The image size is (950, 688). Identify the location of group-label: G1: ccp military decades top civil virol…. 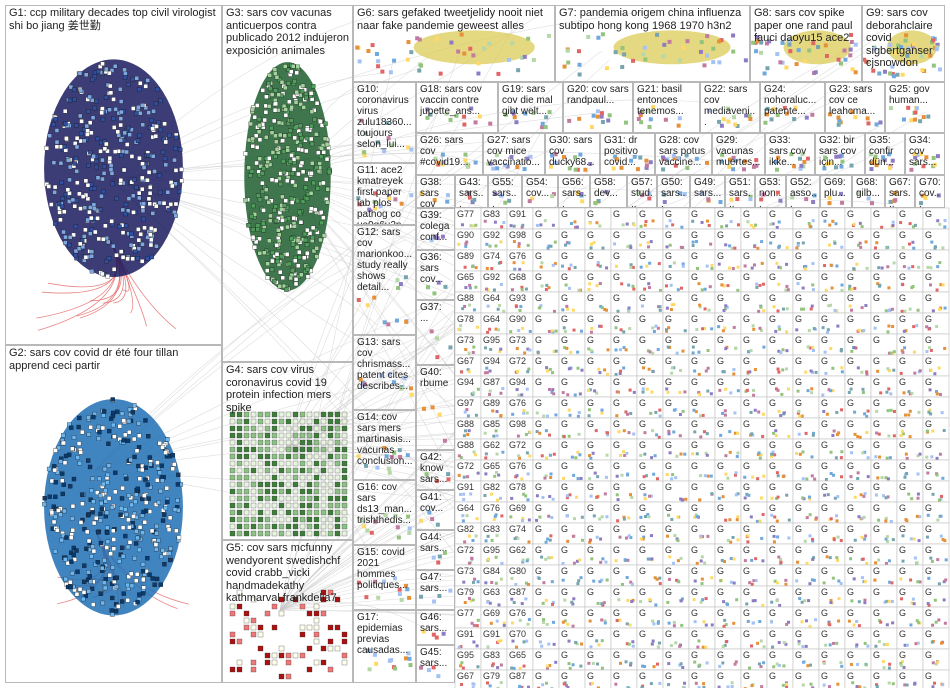
(112, 19).